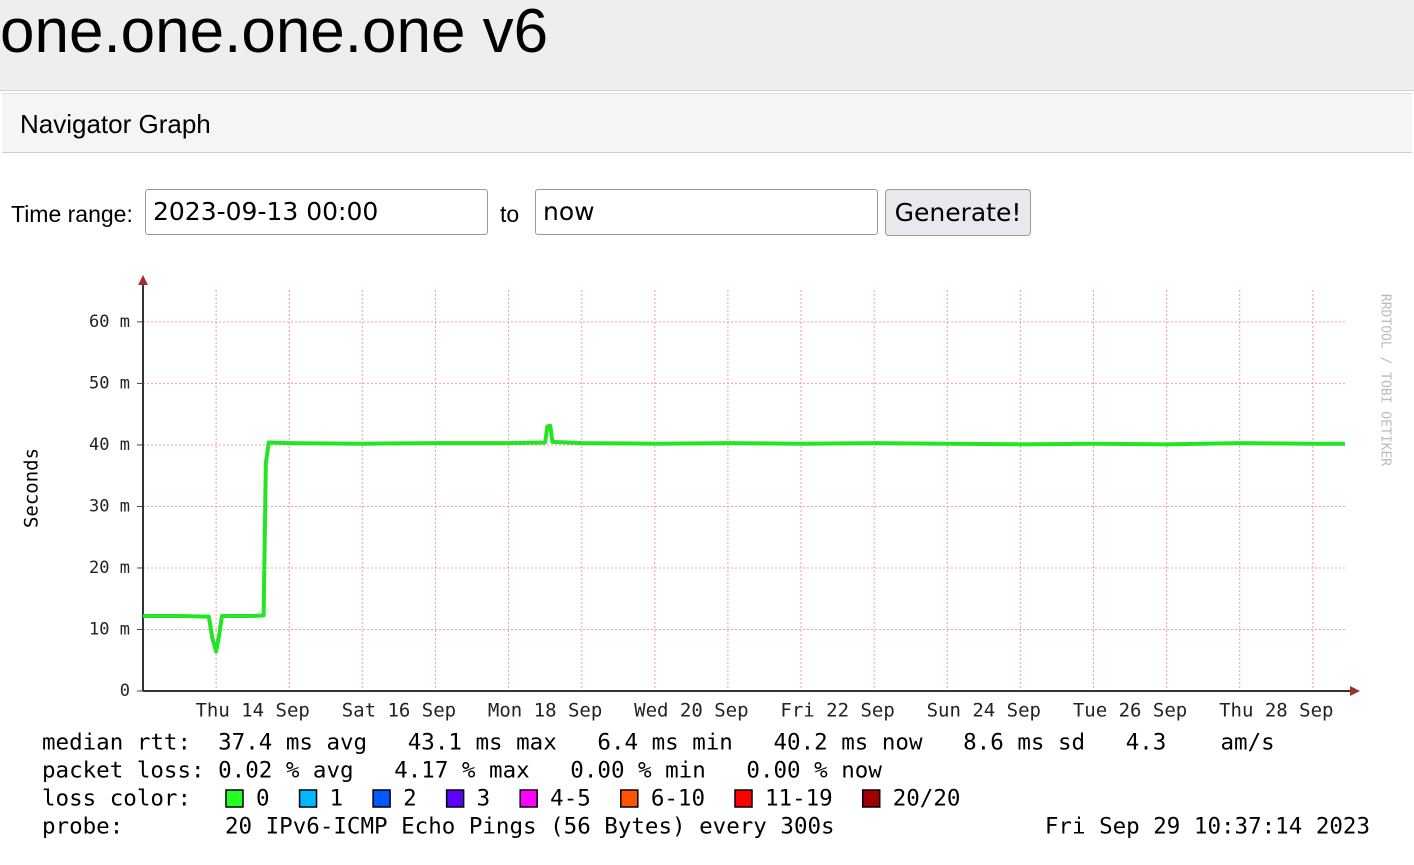 This screenshot has height=865, width=1414. Describe the element at coordinates (274, 33) in the screenshot. I see `page-title: one.one.one.one v6` at that location.